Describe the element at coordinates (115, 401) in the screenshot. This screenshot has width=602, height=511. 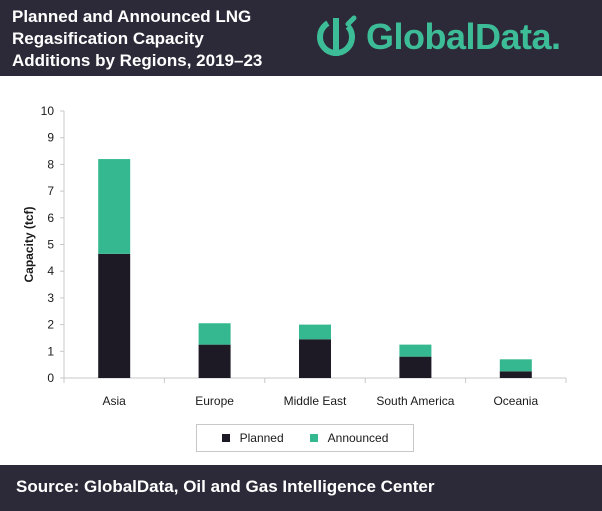
I see `x-tick-label: Asia` at that location.